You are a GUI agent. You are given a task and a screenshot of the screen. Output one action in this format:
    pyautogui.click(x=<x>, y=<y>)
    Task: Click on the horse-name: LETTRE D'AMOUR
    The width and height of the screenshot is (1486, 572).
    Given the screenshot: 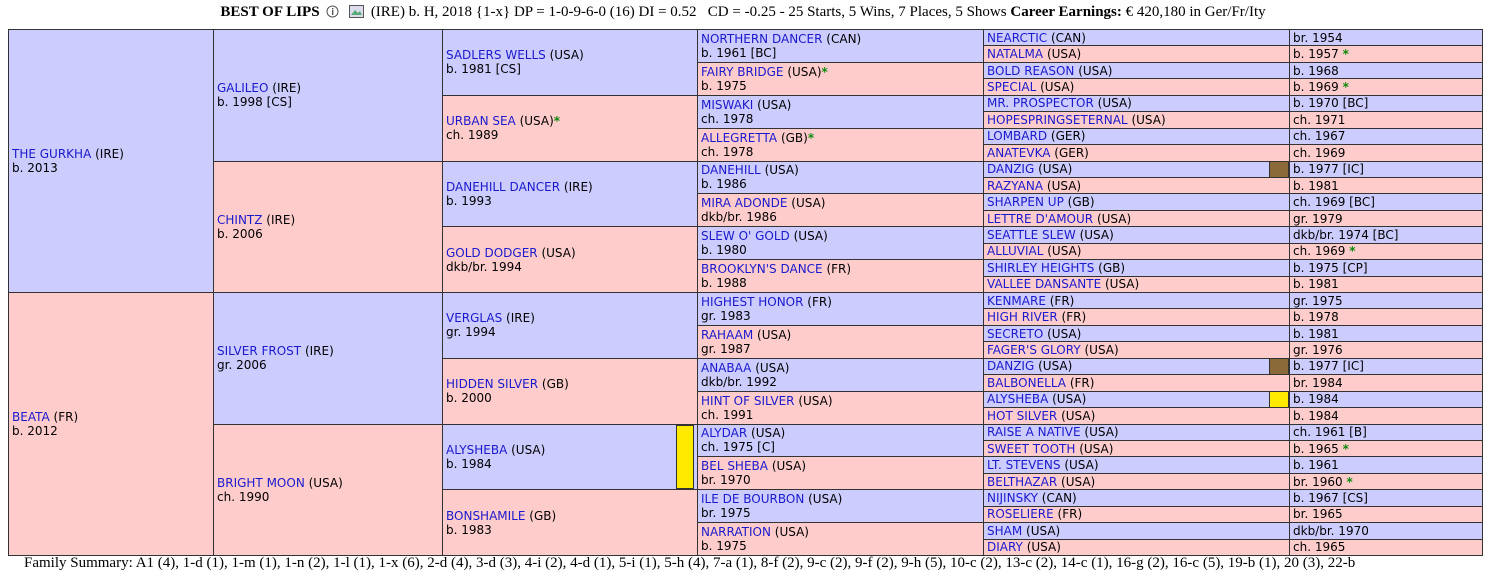 What is the action you would take?
    pyautogui.click(x=1040, y=218)
    